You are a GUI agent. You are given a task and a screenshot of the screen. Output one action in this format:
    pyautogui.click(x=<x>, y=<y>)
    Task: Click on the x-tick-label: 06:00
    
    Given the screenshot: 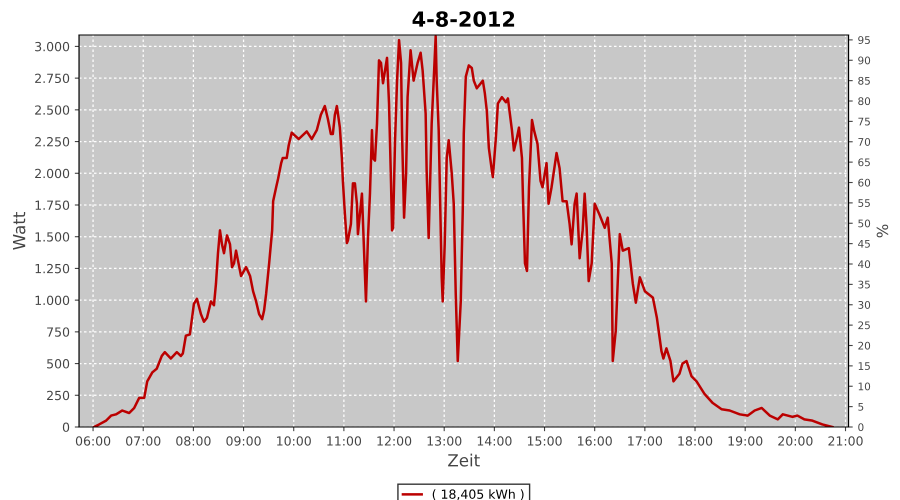 What is the action you would take?
    pyautogui.click(x=93, y=441)
    